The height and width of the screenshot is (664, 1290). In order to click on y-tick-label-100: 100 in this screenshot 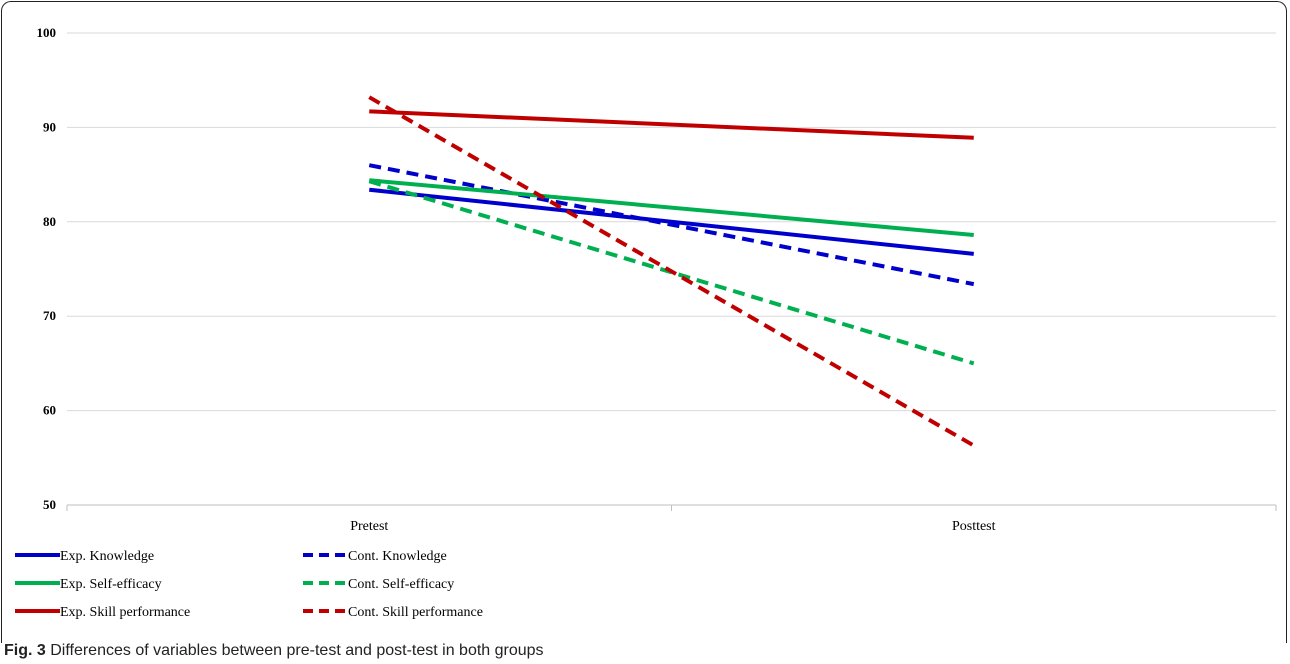, I will do `click(47, 32)`.